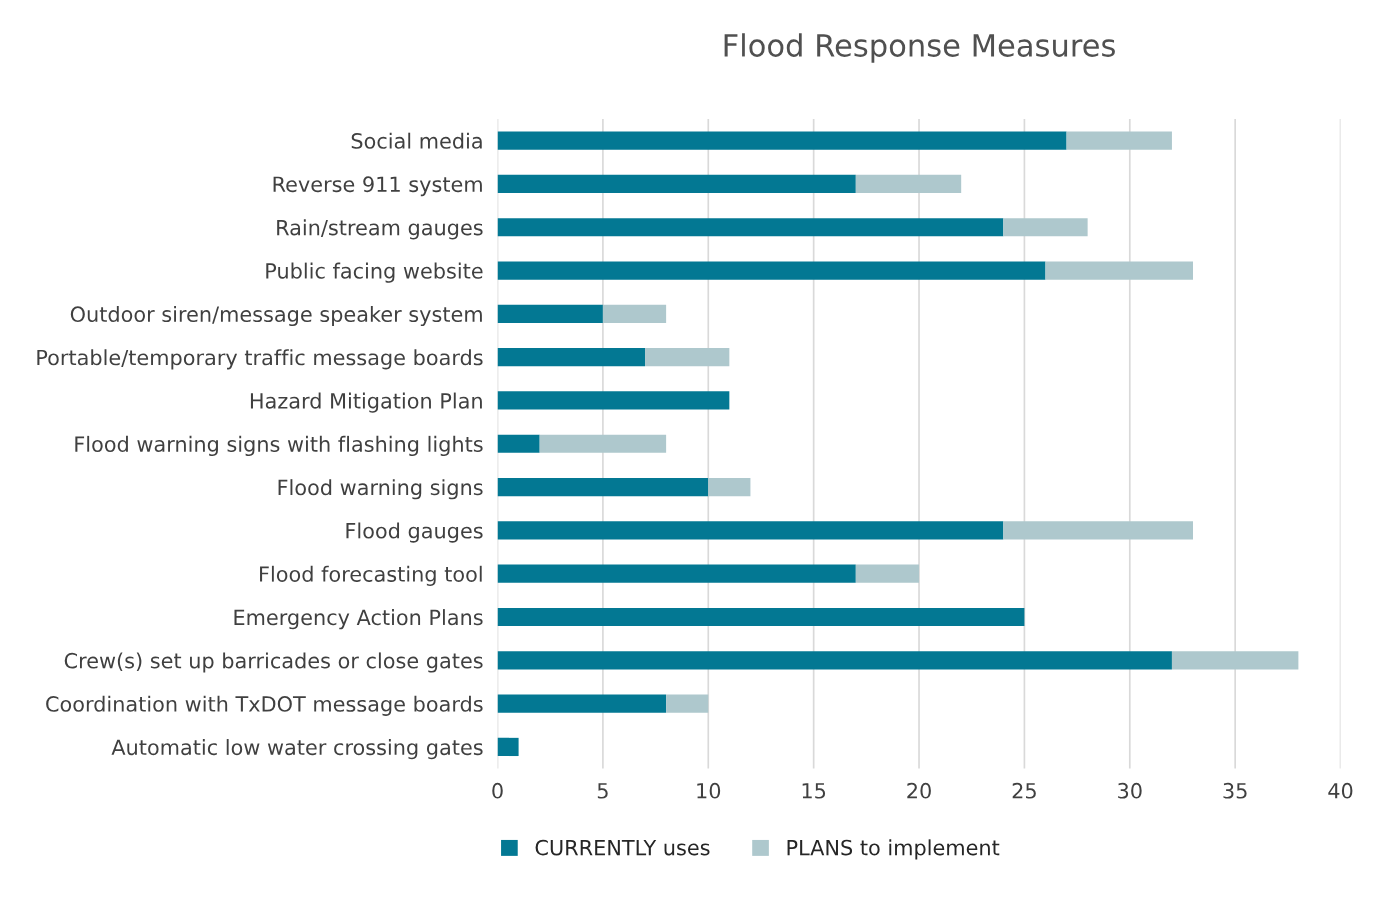 This screenshot has height=915, width=1382. I want to click on y-tick-label: Flood forecasting tool, so click(371, 575).